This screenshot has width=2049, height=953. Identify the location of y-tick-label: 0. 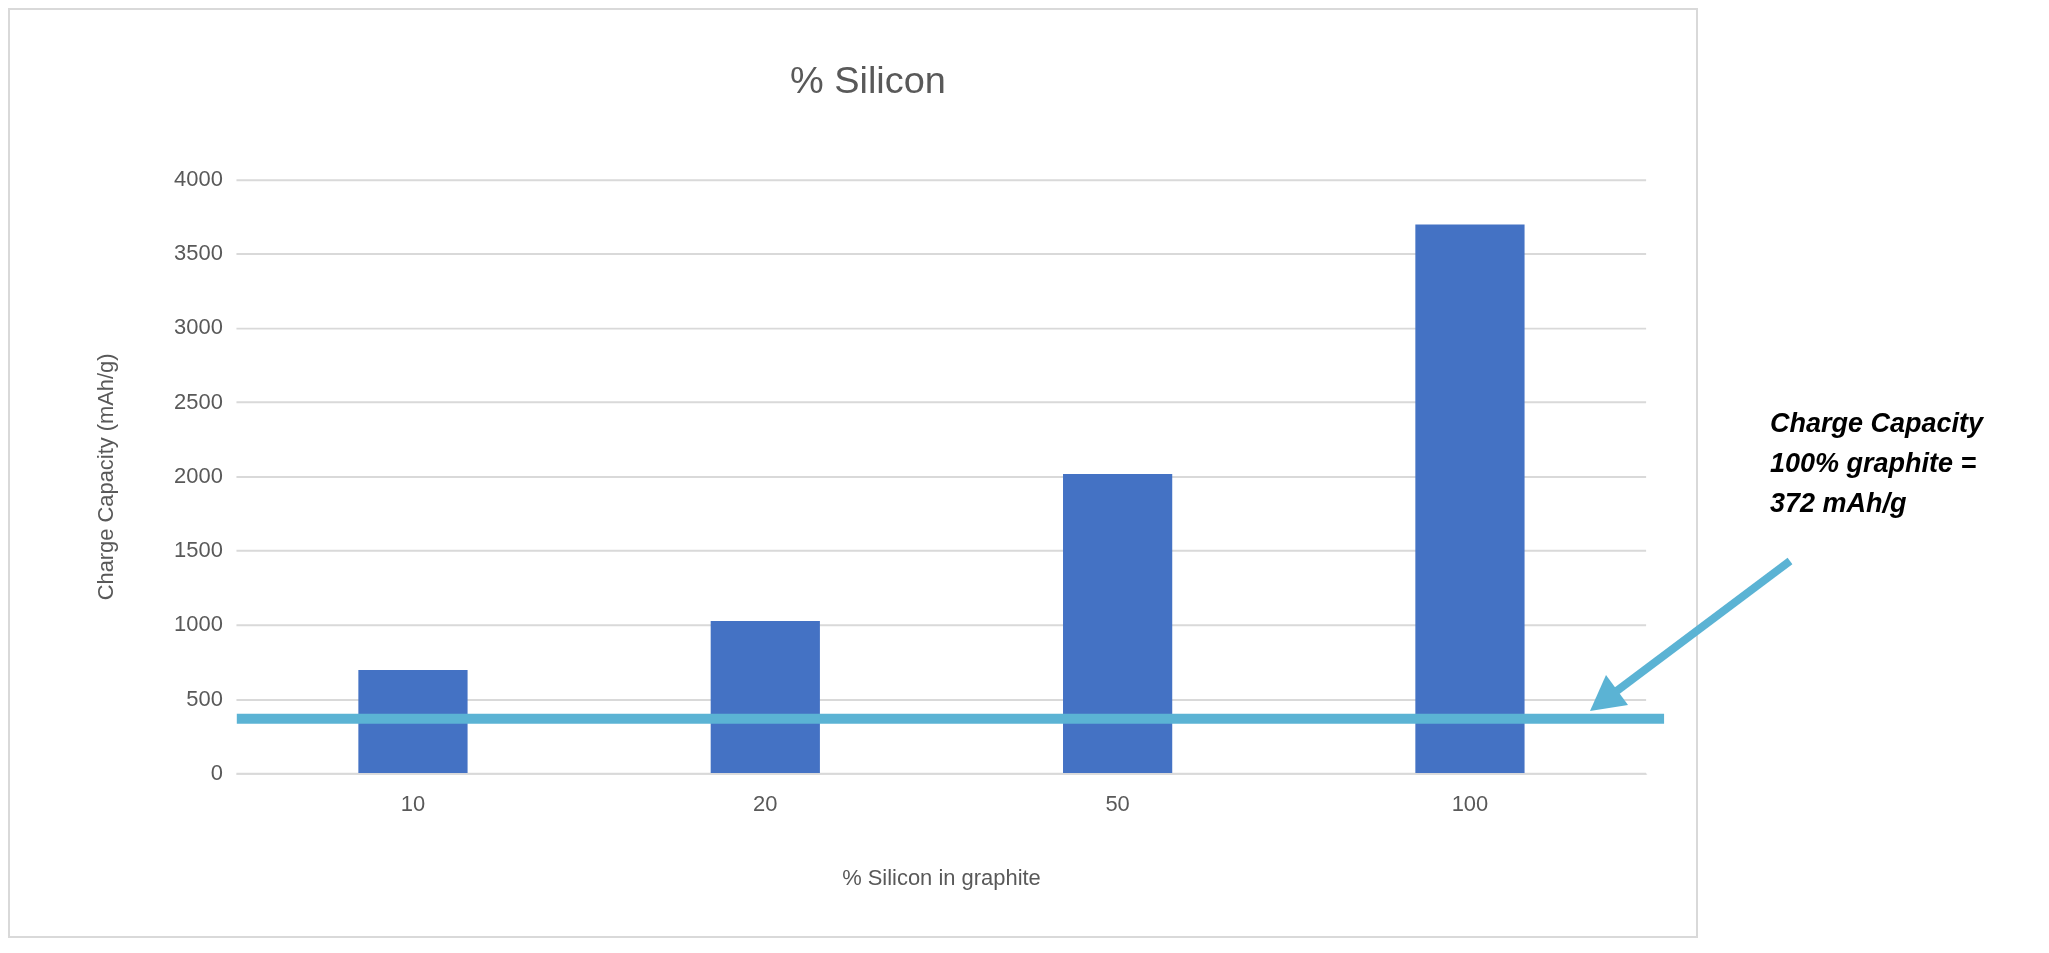
(216, 772).